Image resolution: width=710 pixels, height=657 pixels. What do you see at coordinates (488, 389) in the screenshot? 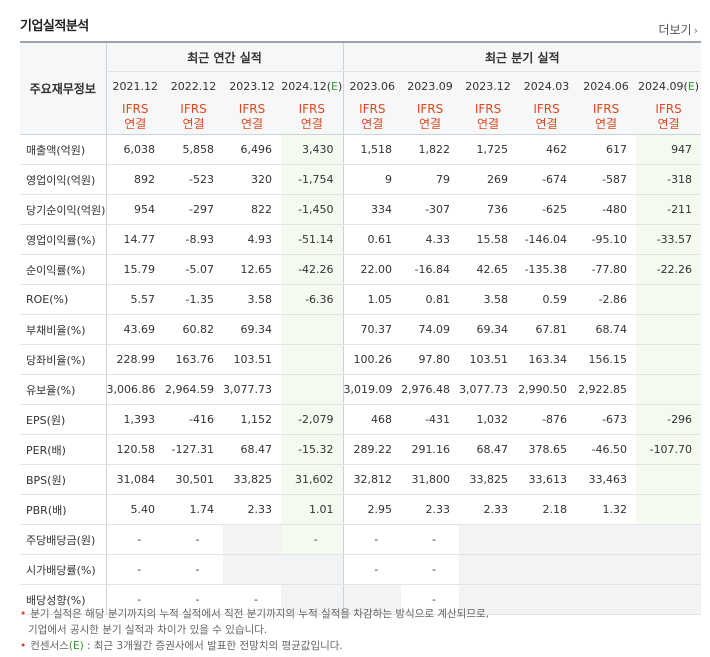
I see `table-cell: 3,077.73` at bounding box center [488, 389].